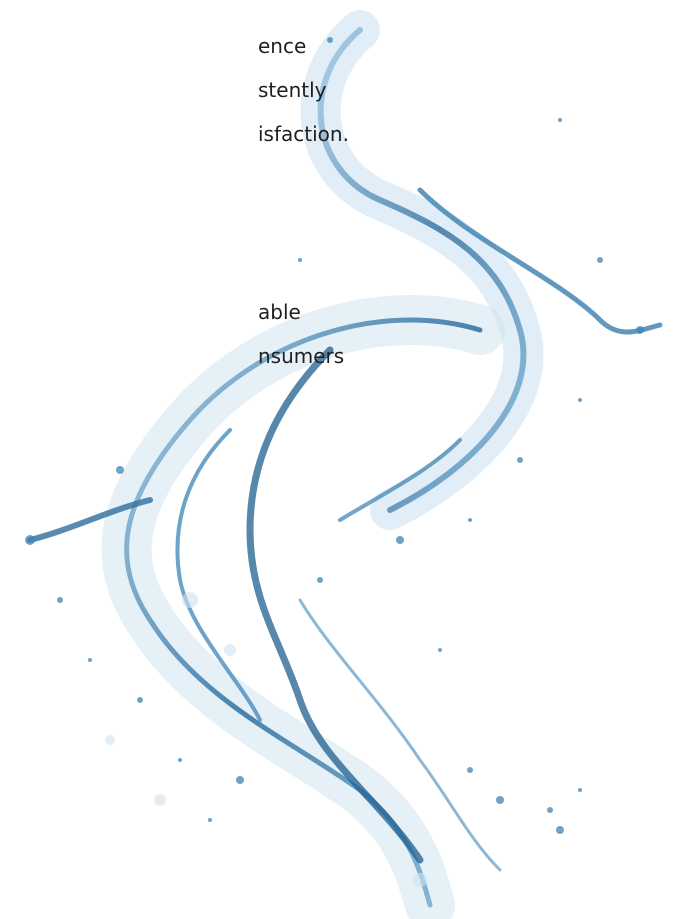  What do you see at coordinates (279, 312) in the screenshot?
I see `text-line: able` at bounding box center [279, 312].